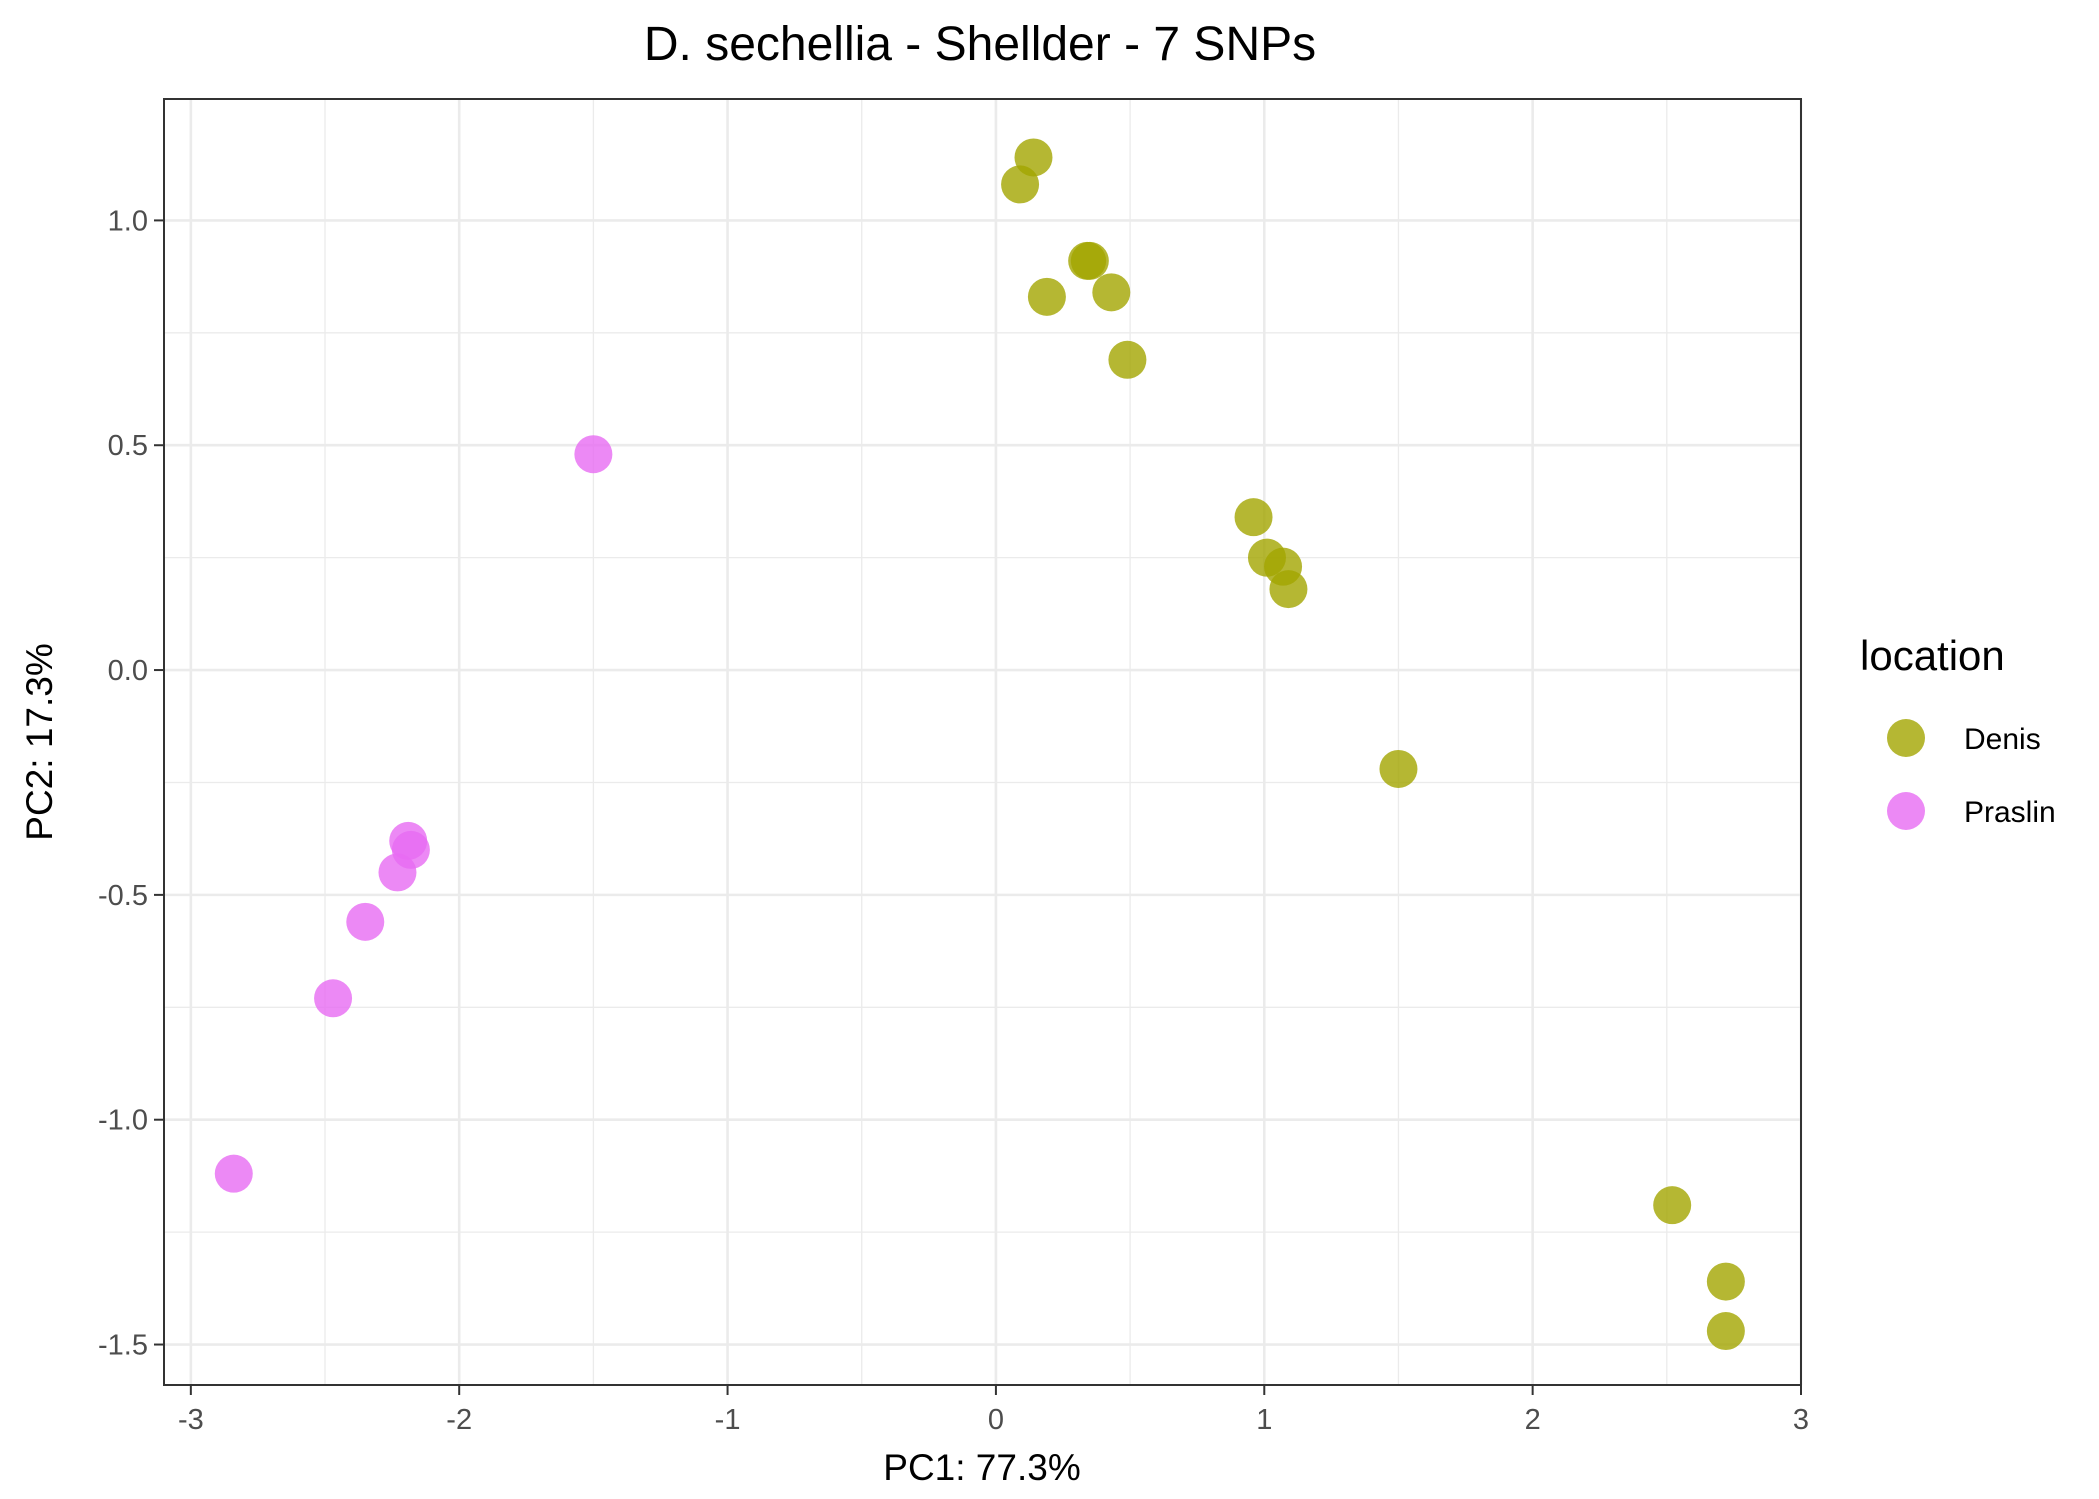 The height and width of the screenshot is (1499, 2099). Describe the element at coordinates (128, 221) in the screenshot. I see `y-tick-label: 1.0` at that location.